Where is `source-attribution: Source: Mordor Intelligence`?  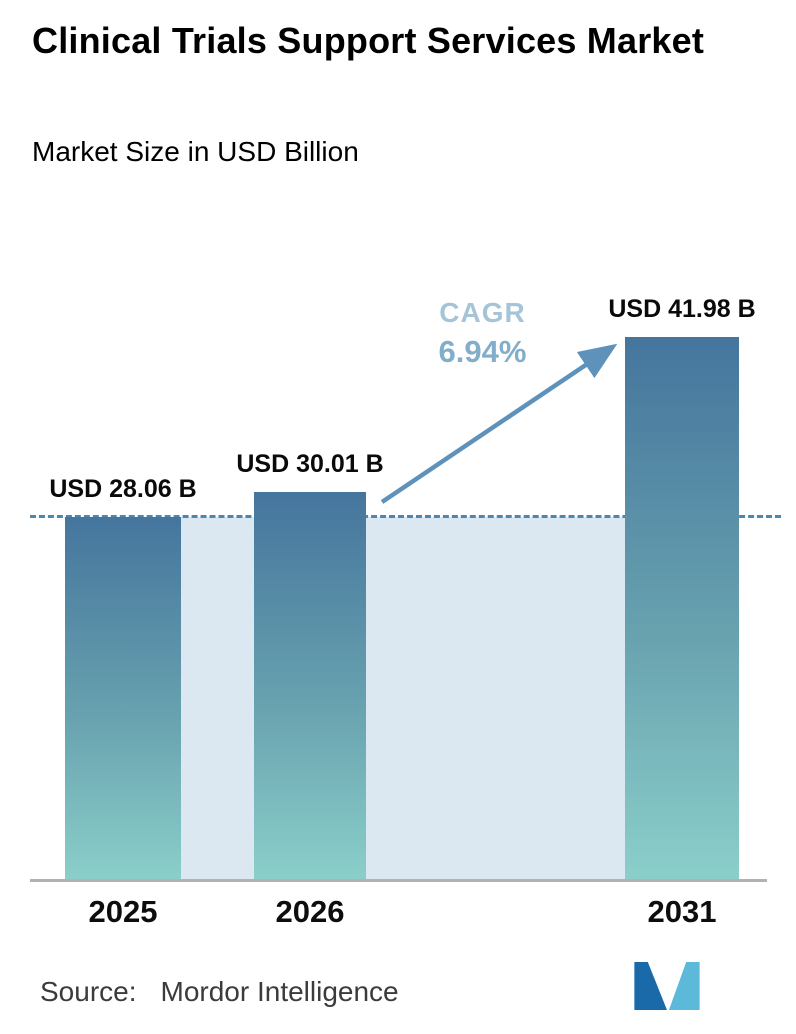
source-attribution: Source: Mordor Intelligence is located at coordinates (219, 992).